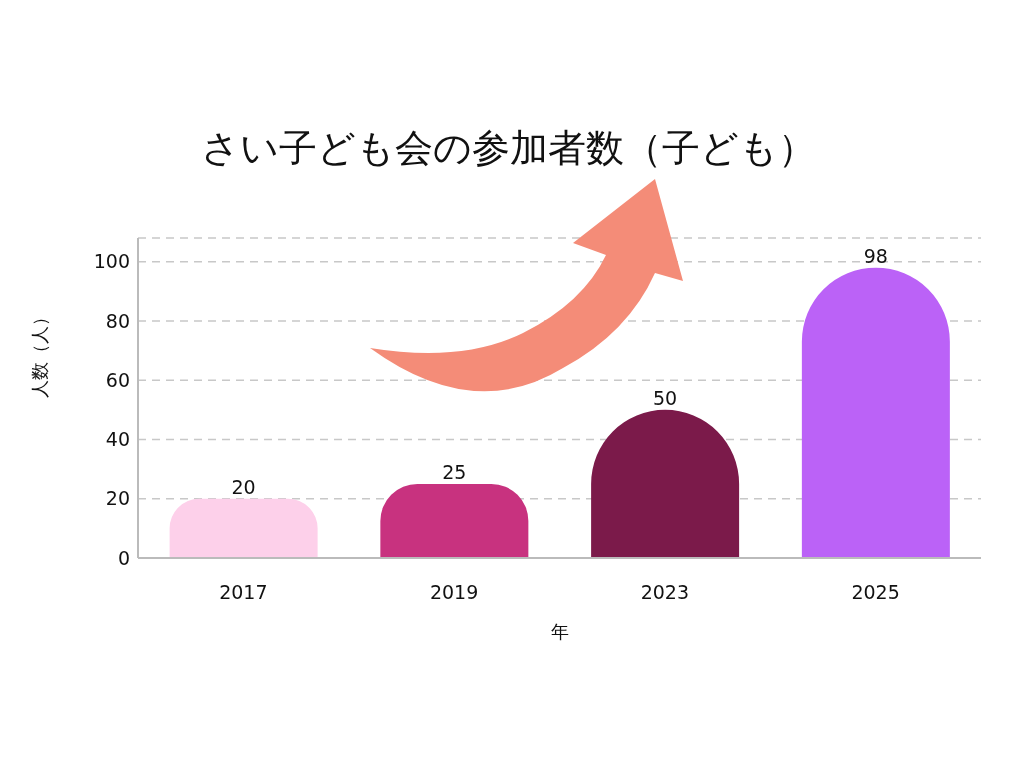 Image resolution: width=1024 pixels, height=768 pixels. I want to click on data-label: 25, so click(454, 471).